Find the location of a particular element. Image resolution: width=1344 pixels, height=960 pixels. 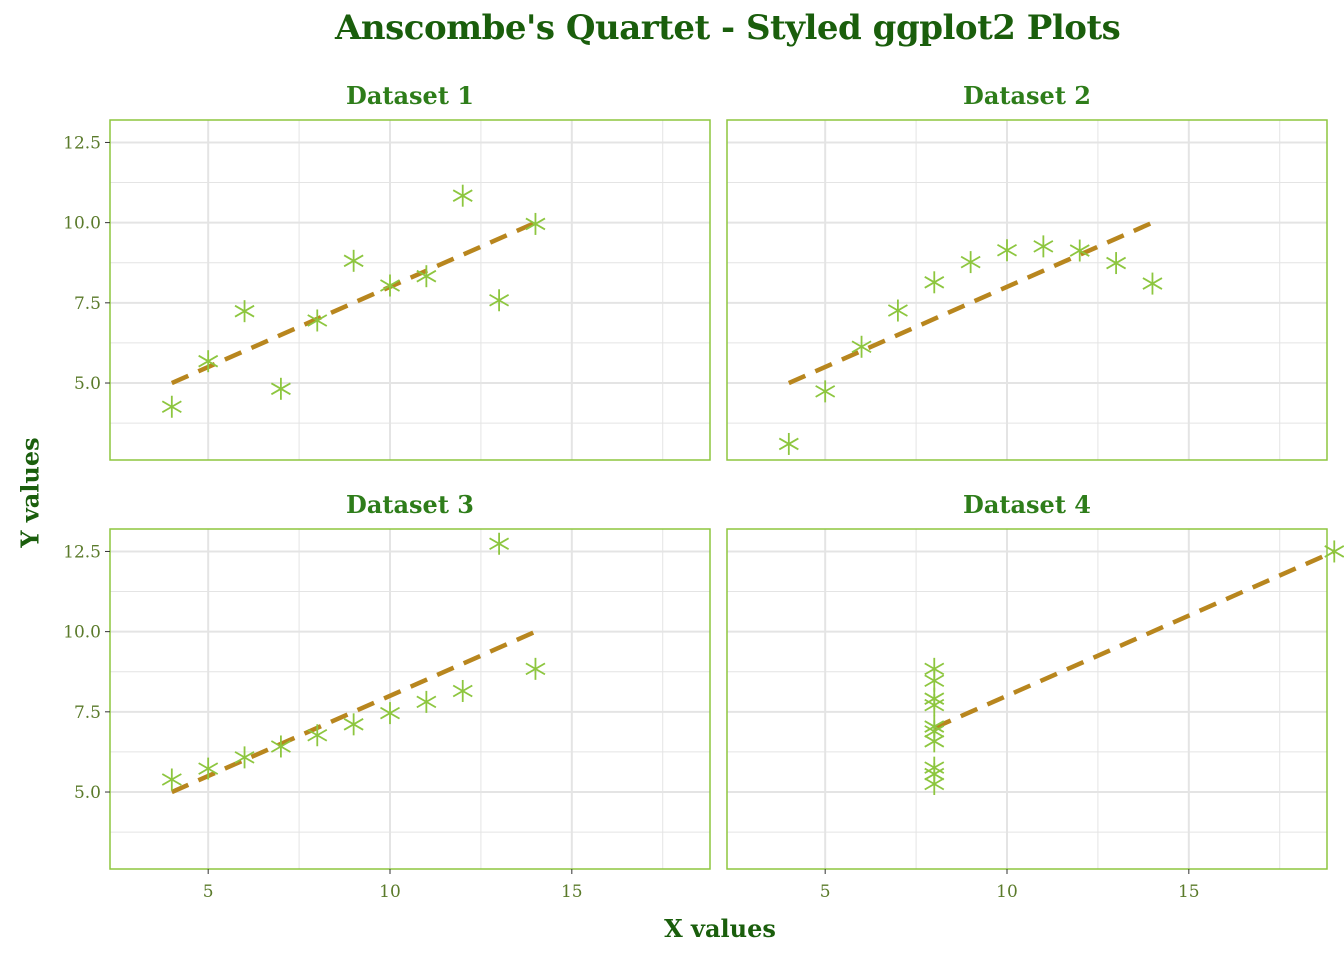

panel-title: Dataset 1 is located at coordinates (410, 95).